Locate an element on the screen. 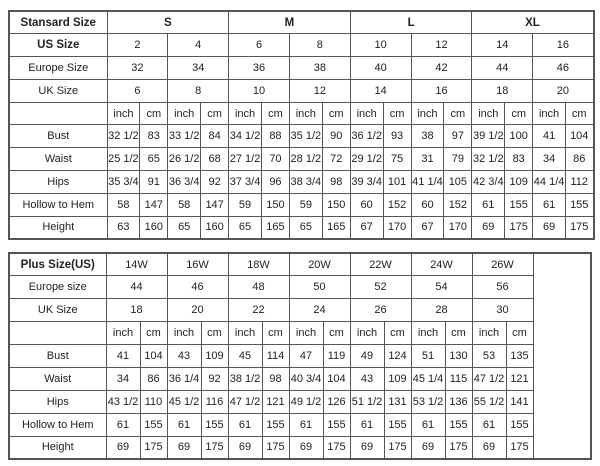  measurement-value: 43 is located at coordinates (184, 356).